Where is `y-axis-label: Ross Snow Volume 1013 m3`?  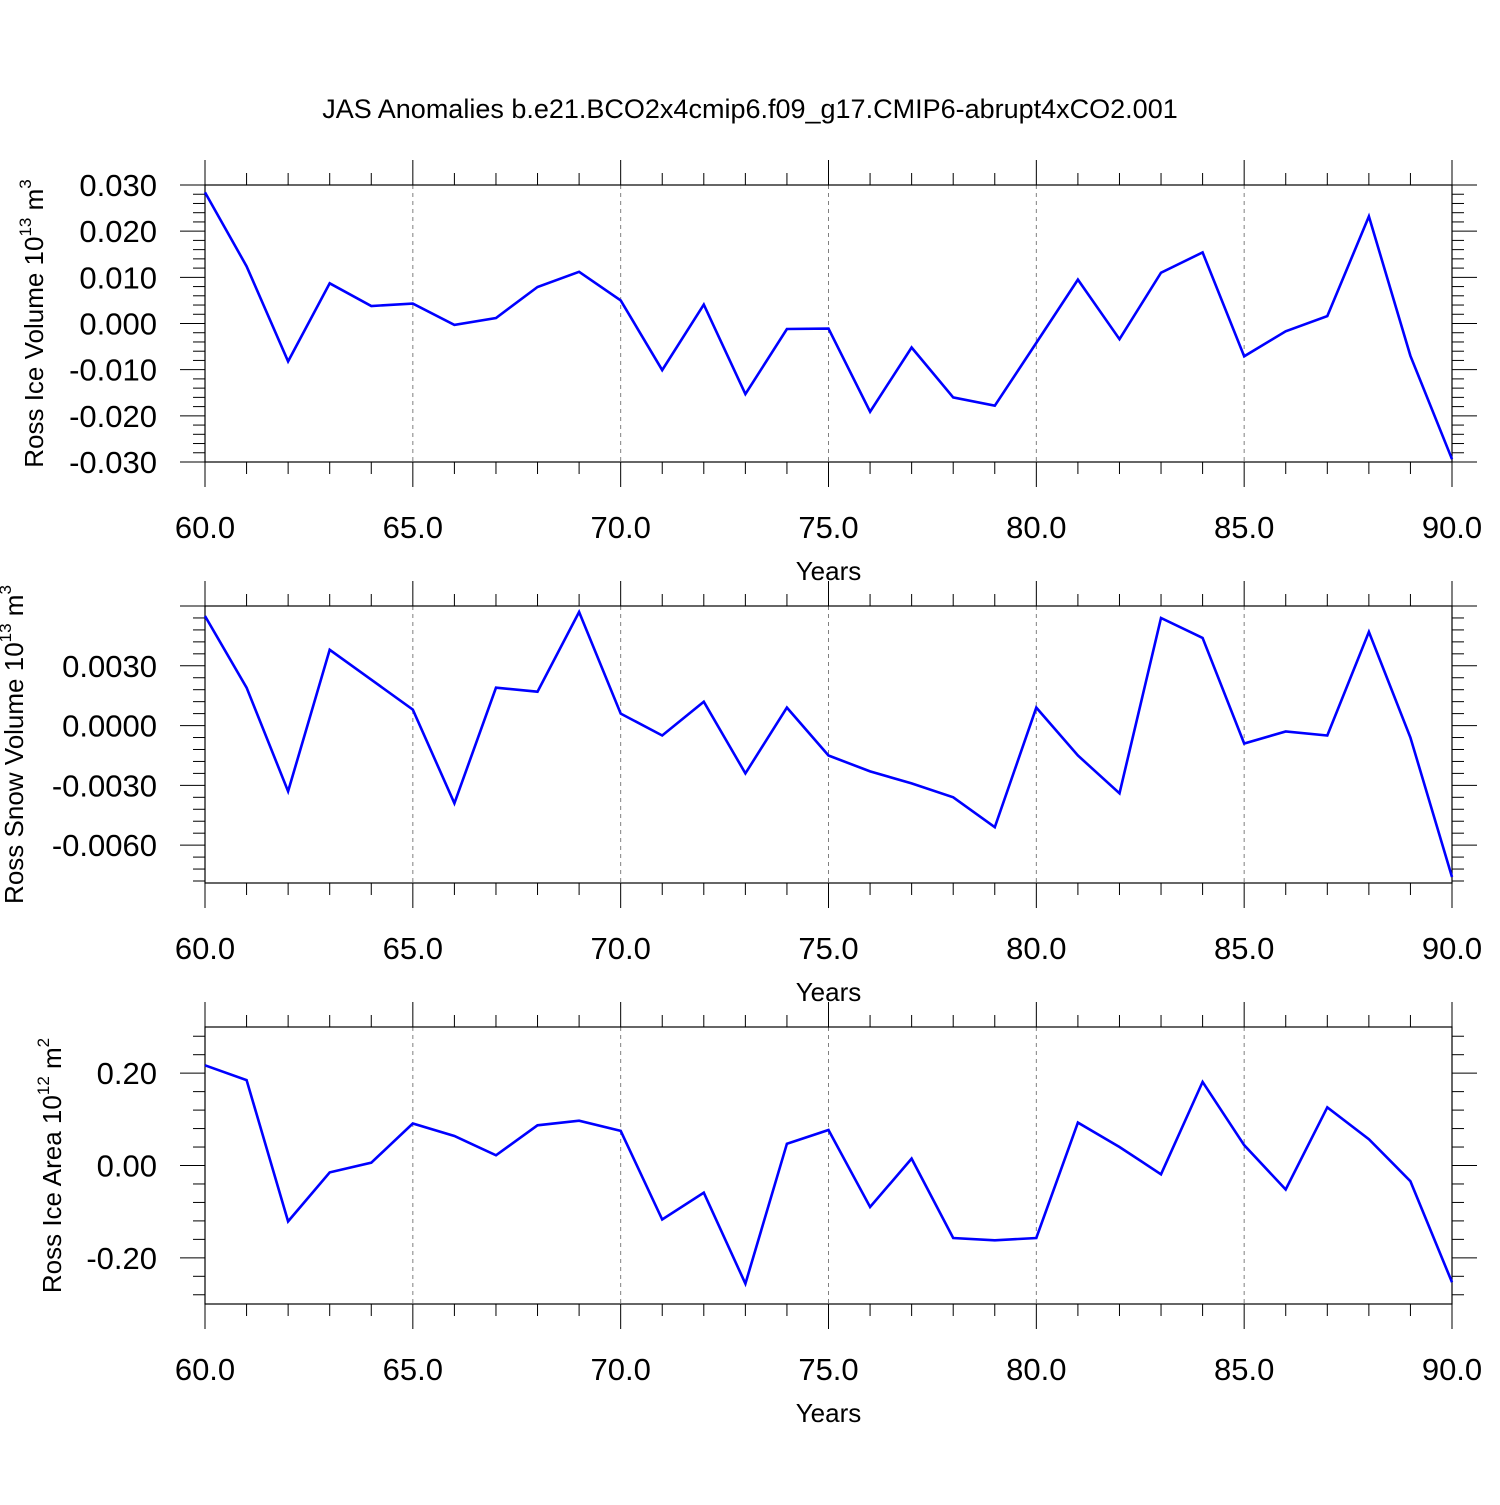 y-axis-label: Ross Snow Volume 1013 m3 is located at coordinates (14, 744).